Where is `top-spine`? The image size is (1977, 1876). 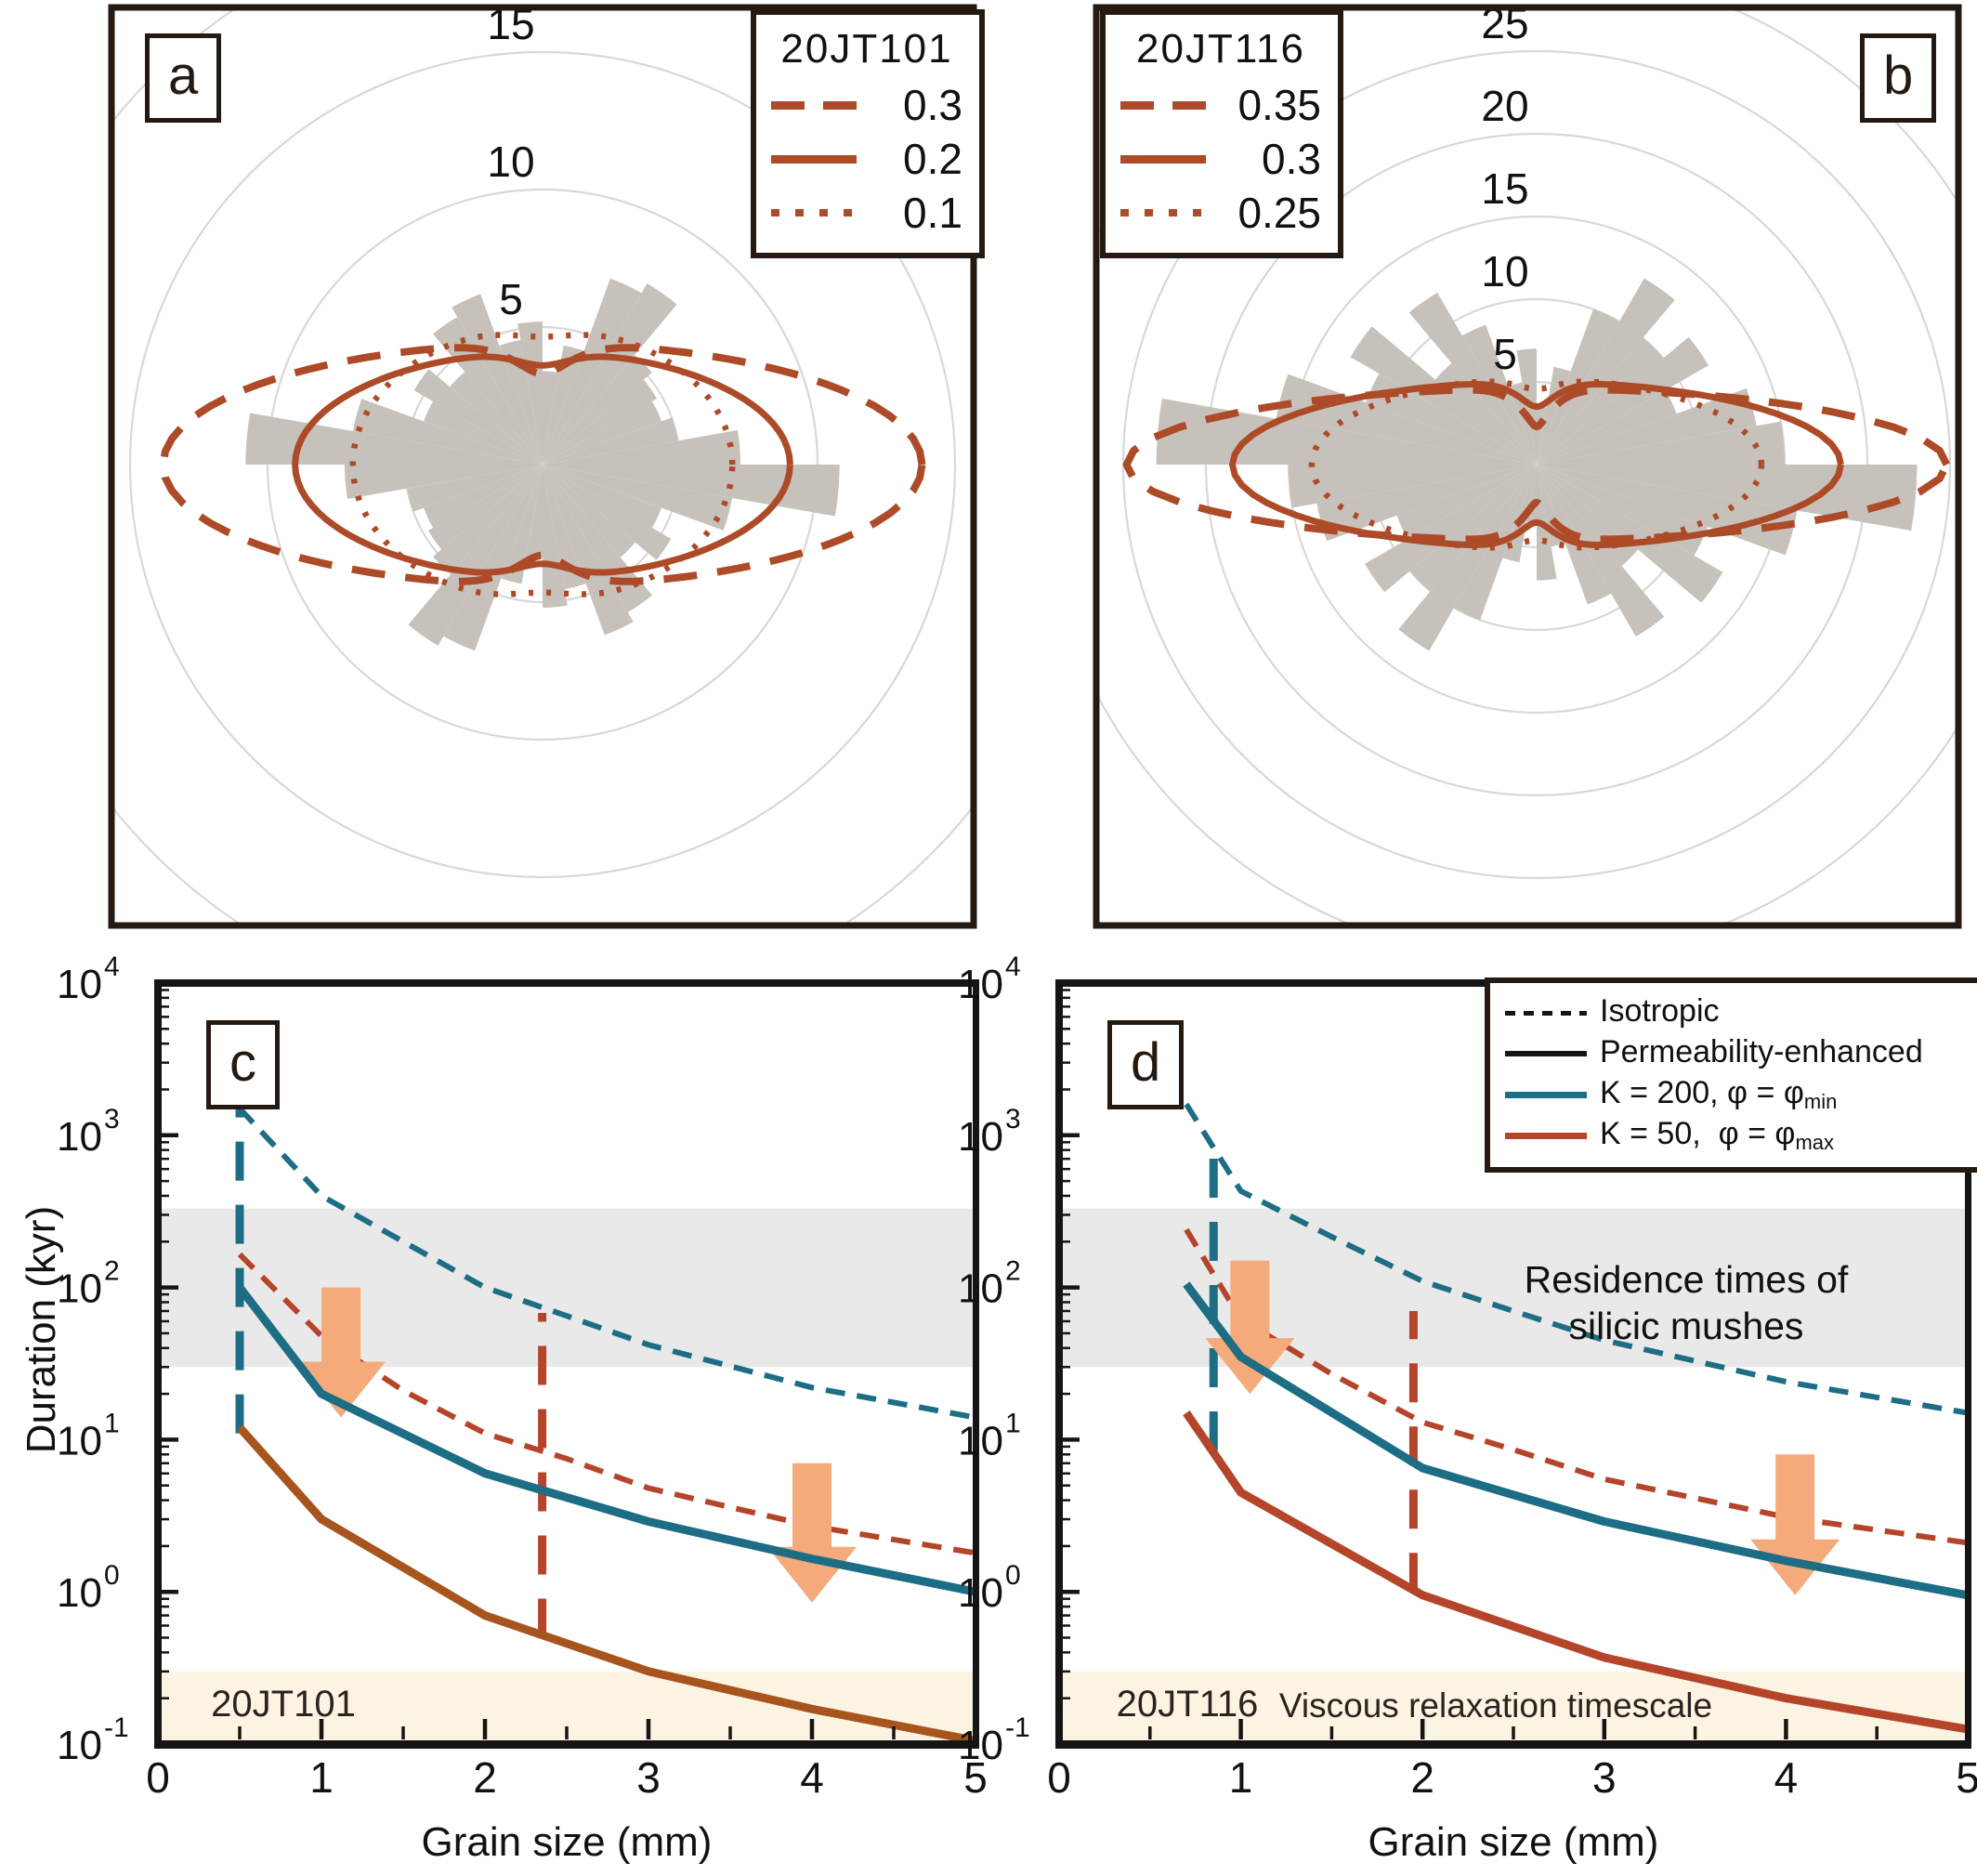 top-spine is located at coordinates (566, 983).